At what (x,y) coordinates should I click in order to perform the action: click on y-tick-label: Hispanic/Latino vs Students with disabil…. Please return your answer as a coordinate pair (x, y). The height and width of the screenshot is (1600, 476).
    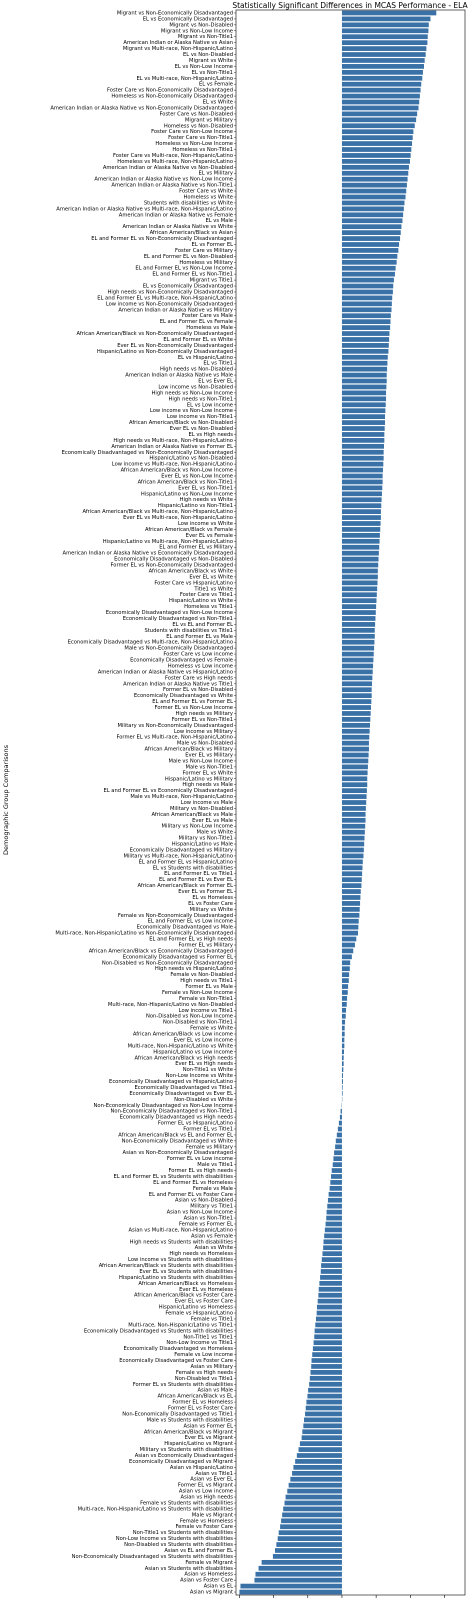
    Looking at the image, I should click on (176, 1278).